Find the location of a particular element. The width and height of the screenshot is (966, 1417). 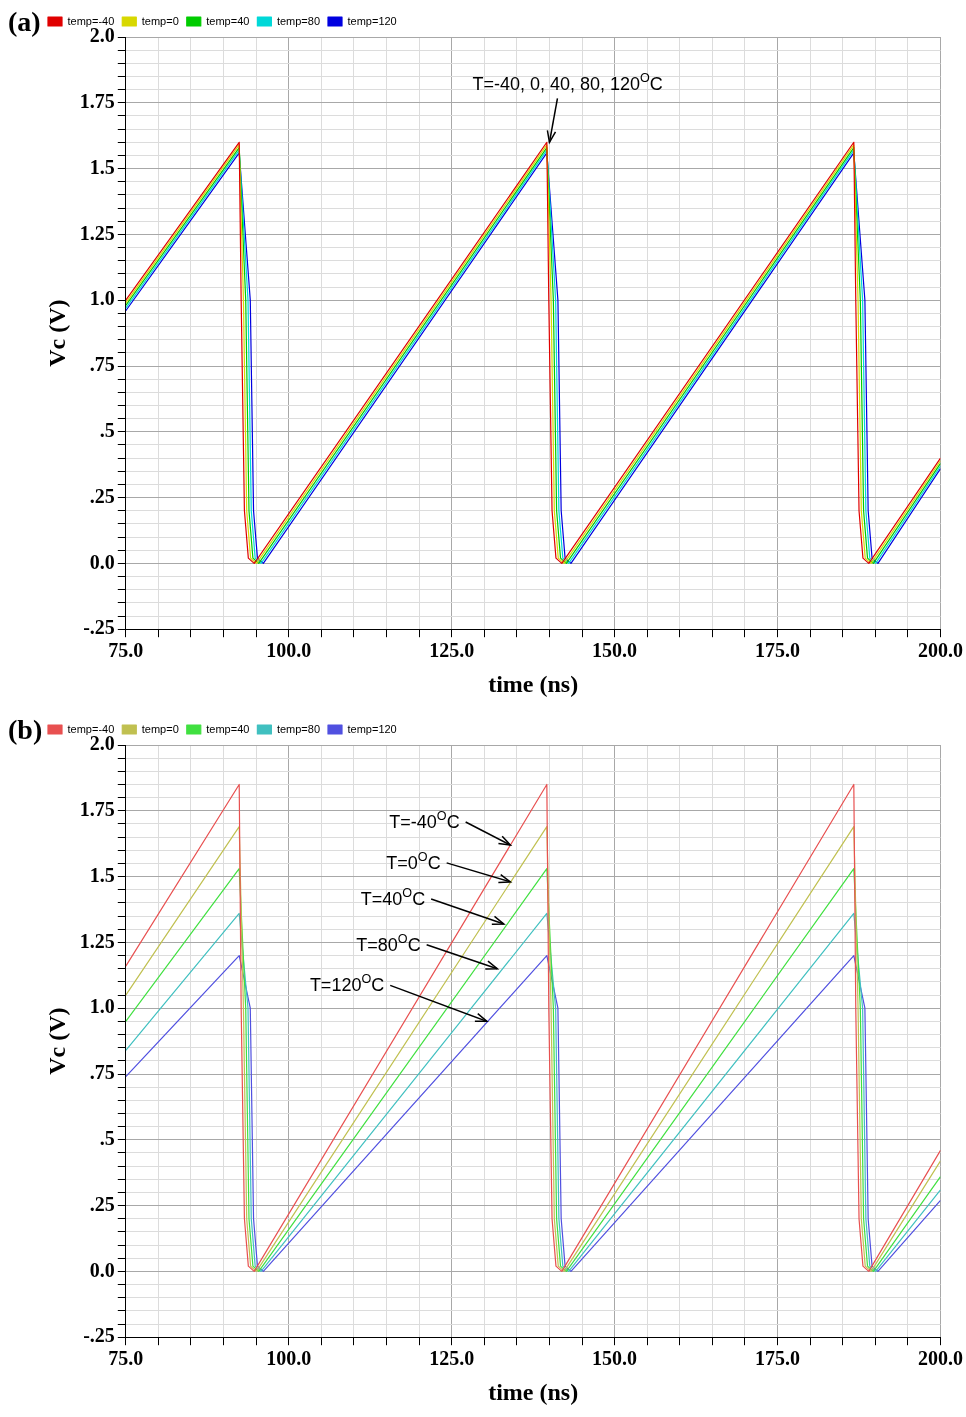

chart-title: (a) is located at coordinates (24, 22).